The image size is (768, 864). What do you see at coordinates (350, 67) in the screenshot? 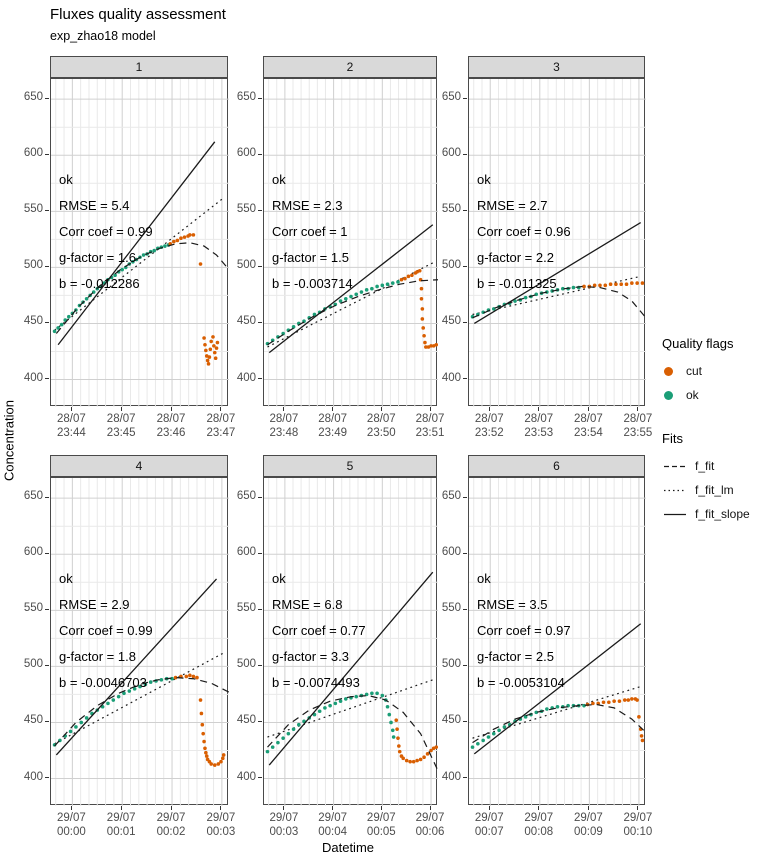
I see `facet-strip: 2` at bounding box center [350, 67].